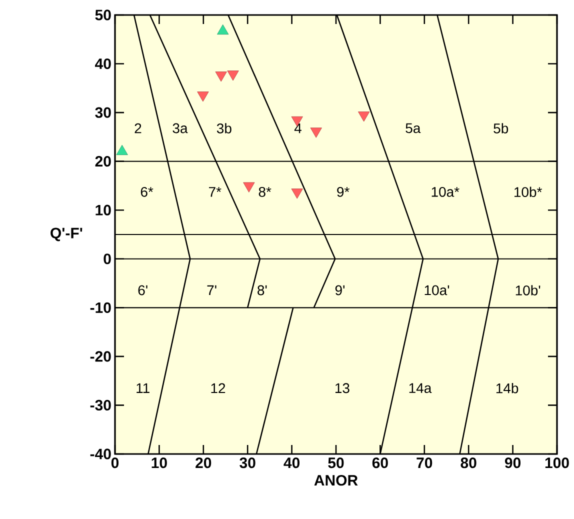 The width and height of the screenshot is (574, 519). I want to click on annotation: 2, so click(138, 128).